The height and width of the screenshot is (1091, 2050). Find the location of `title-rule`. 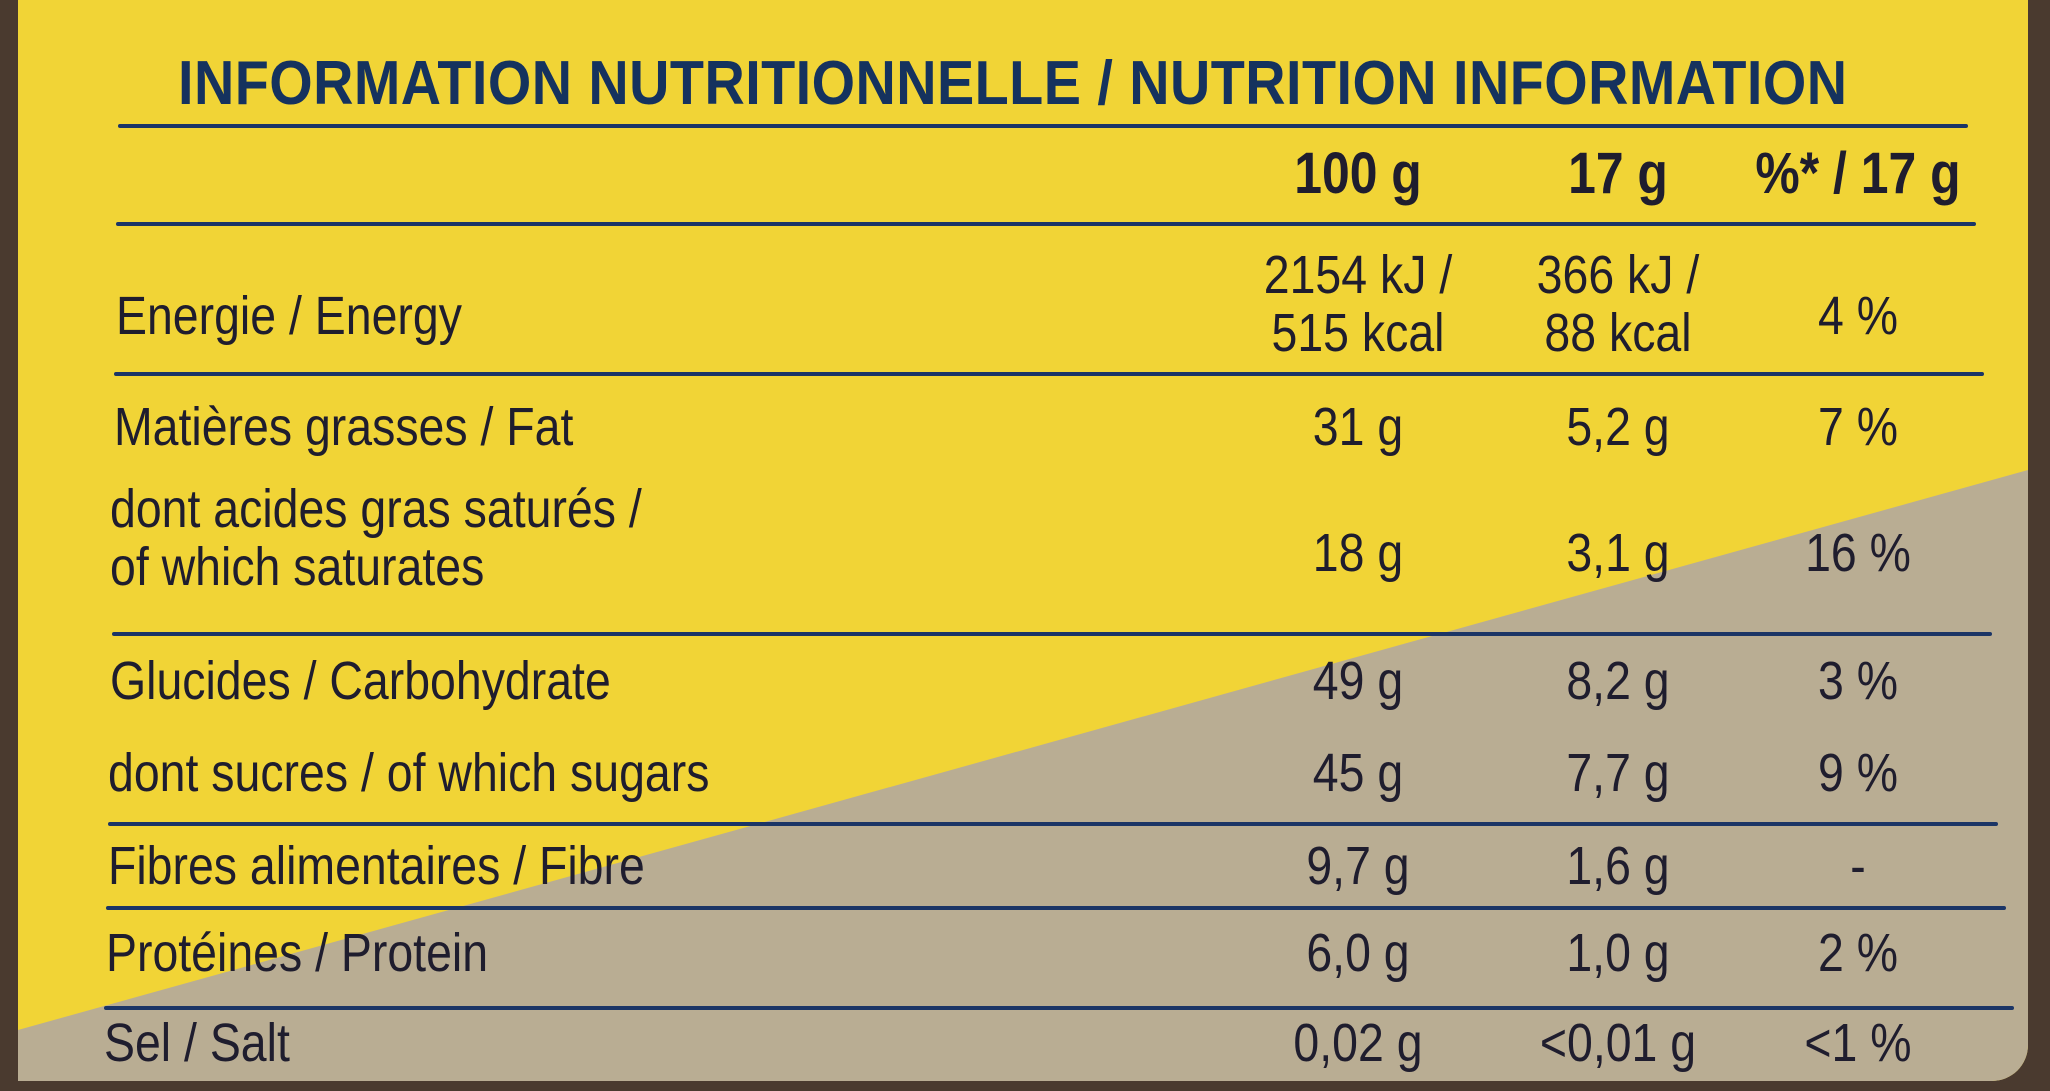

title-rule is located at coordinates (1043, 126).